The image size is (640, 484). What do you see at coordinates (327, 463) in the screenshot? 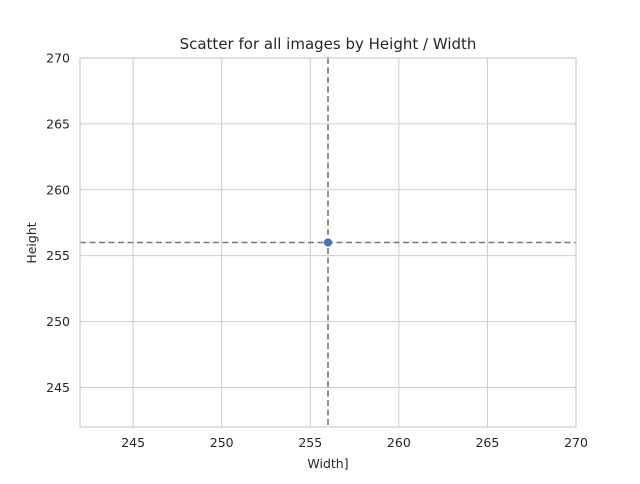
I see `x-axis-label: Width]` at bounding box center [327, 463].